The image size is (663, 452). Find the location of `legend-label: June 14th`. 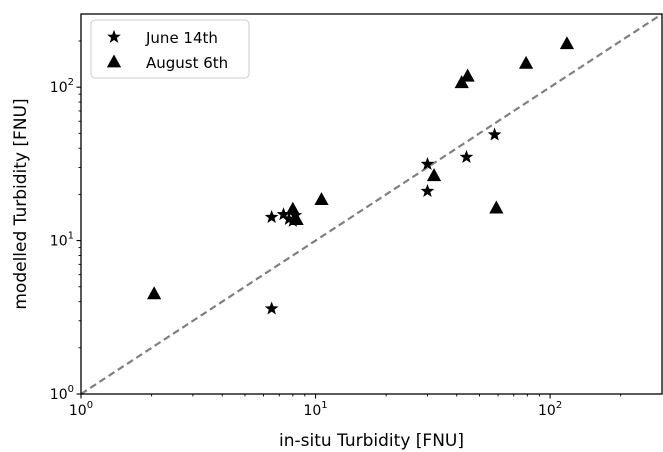

legend-label: June 14th is located at coordinates (181, 38).